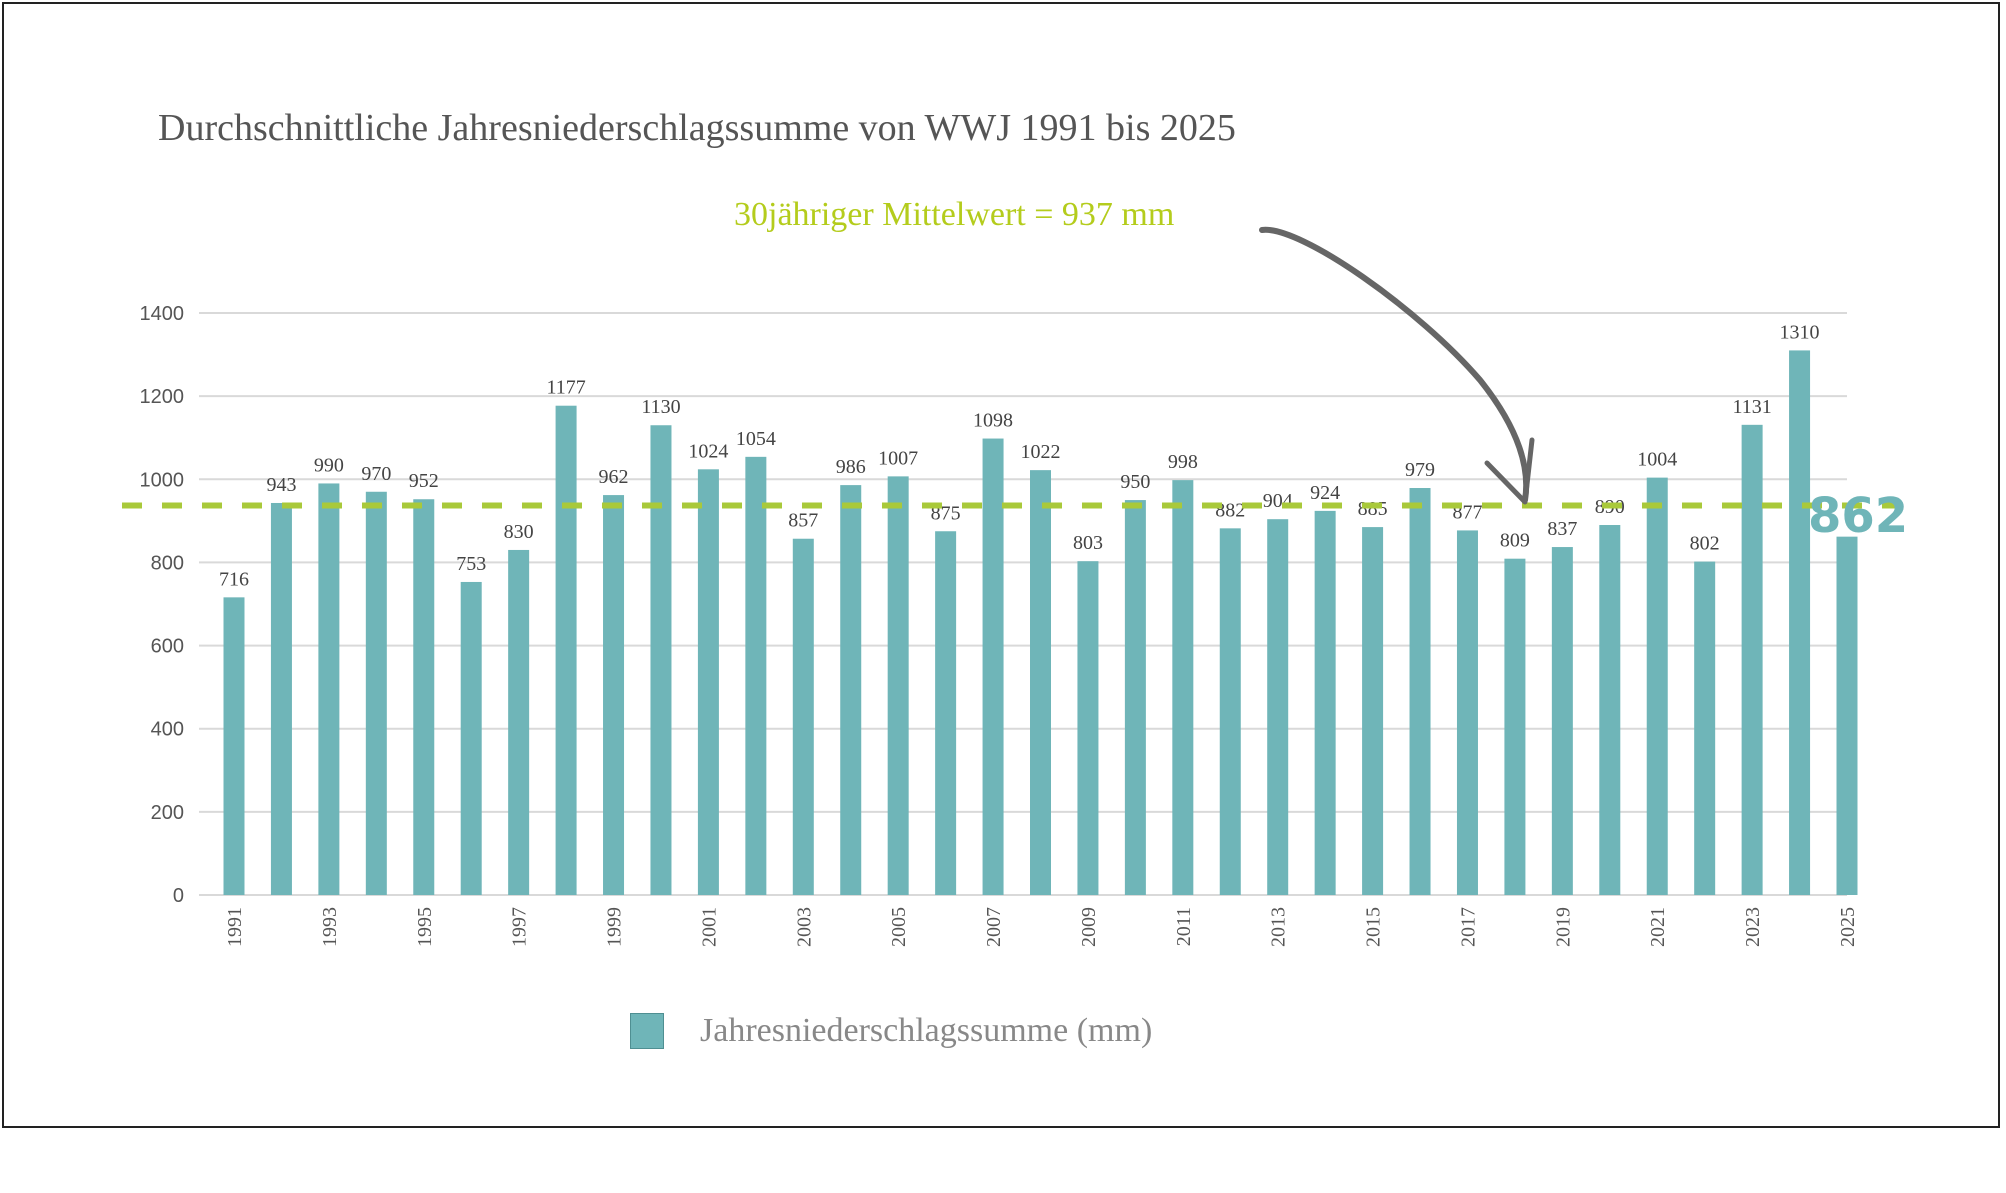 This screenshot has width=2006, height=1193. Describe the element at coordinates (162, 314) in the screenshot. I see `y-tick-label: 1400` at that location.